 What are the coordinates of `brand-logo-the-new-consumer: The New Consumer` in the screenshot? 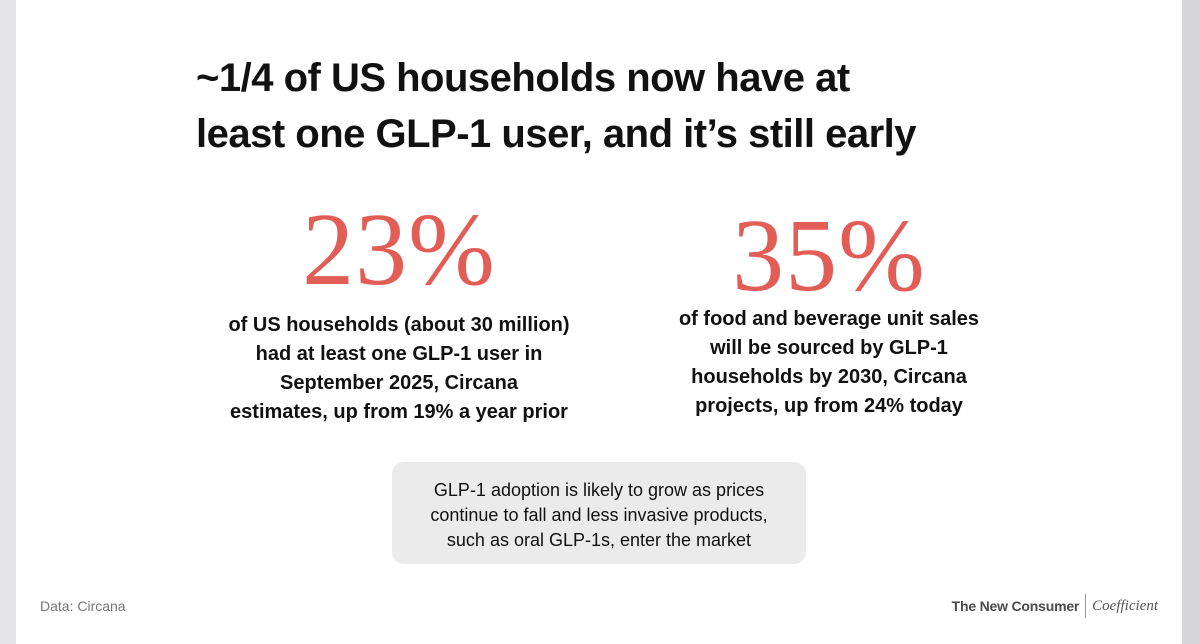 It's located at (1015, 606).